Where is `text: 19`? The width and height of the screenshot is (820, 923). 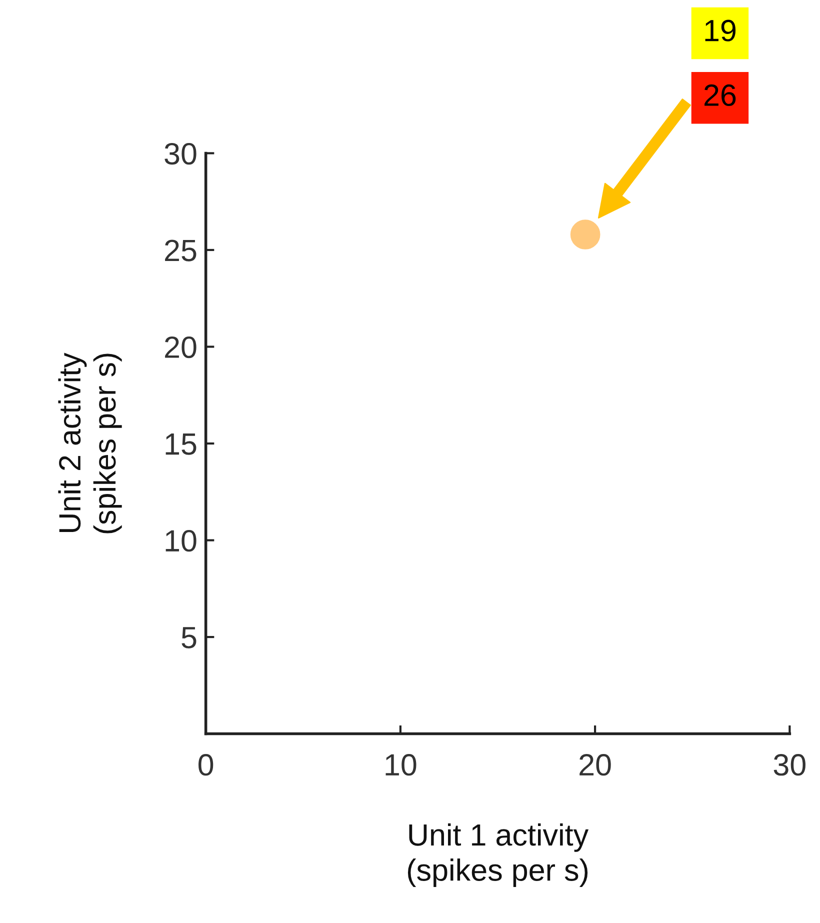
text: 19 is located at coordinates (720, 31).